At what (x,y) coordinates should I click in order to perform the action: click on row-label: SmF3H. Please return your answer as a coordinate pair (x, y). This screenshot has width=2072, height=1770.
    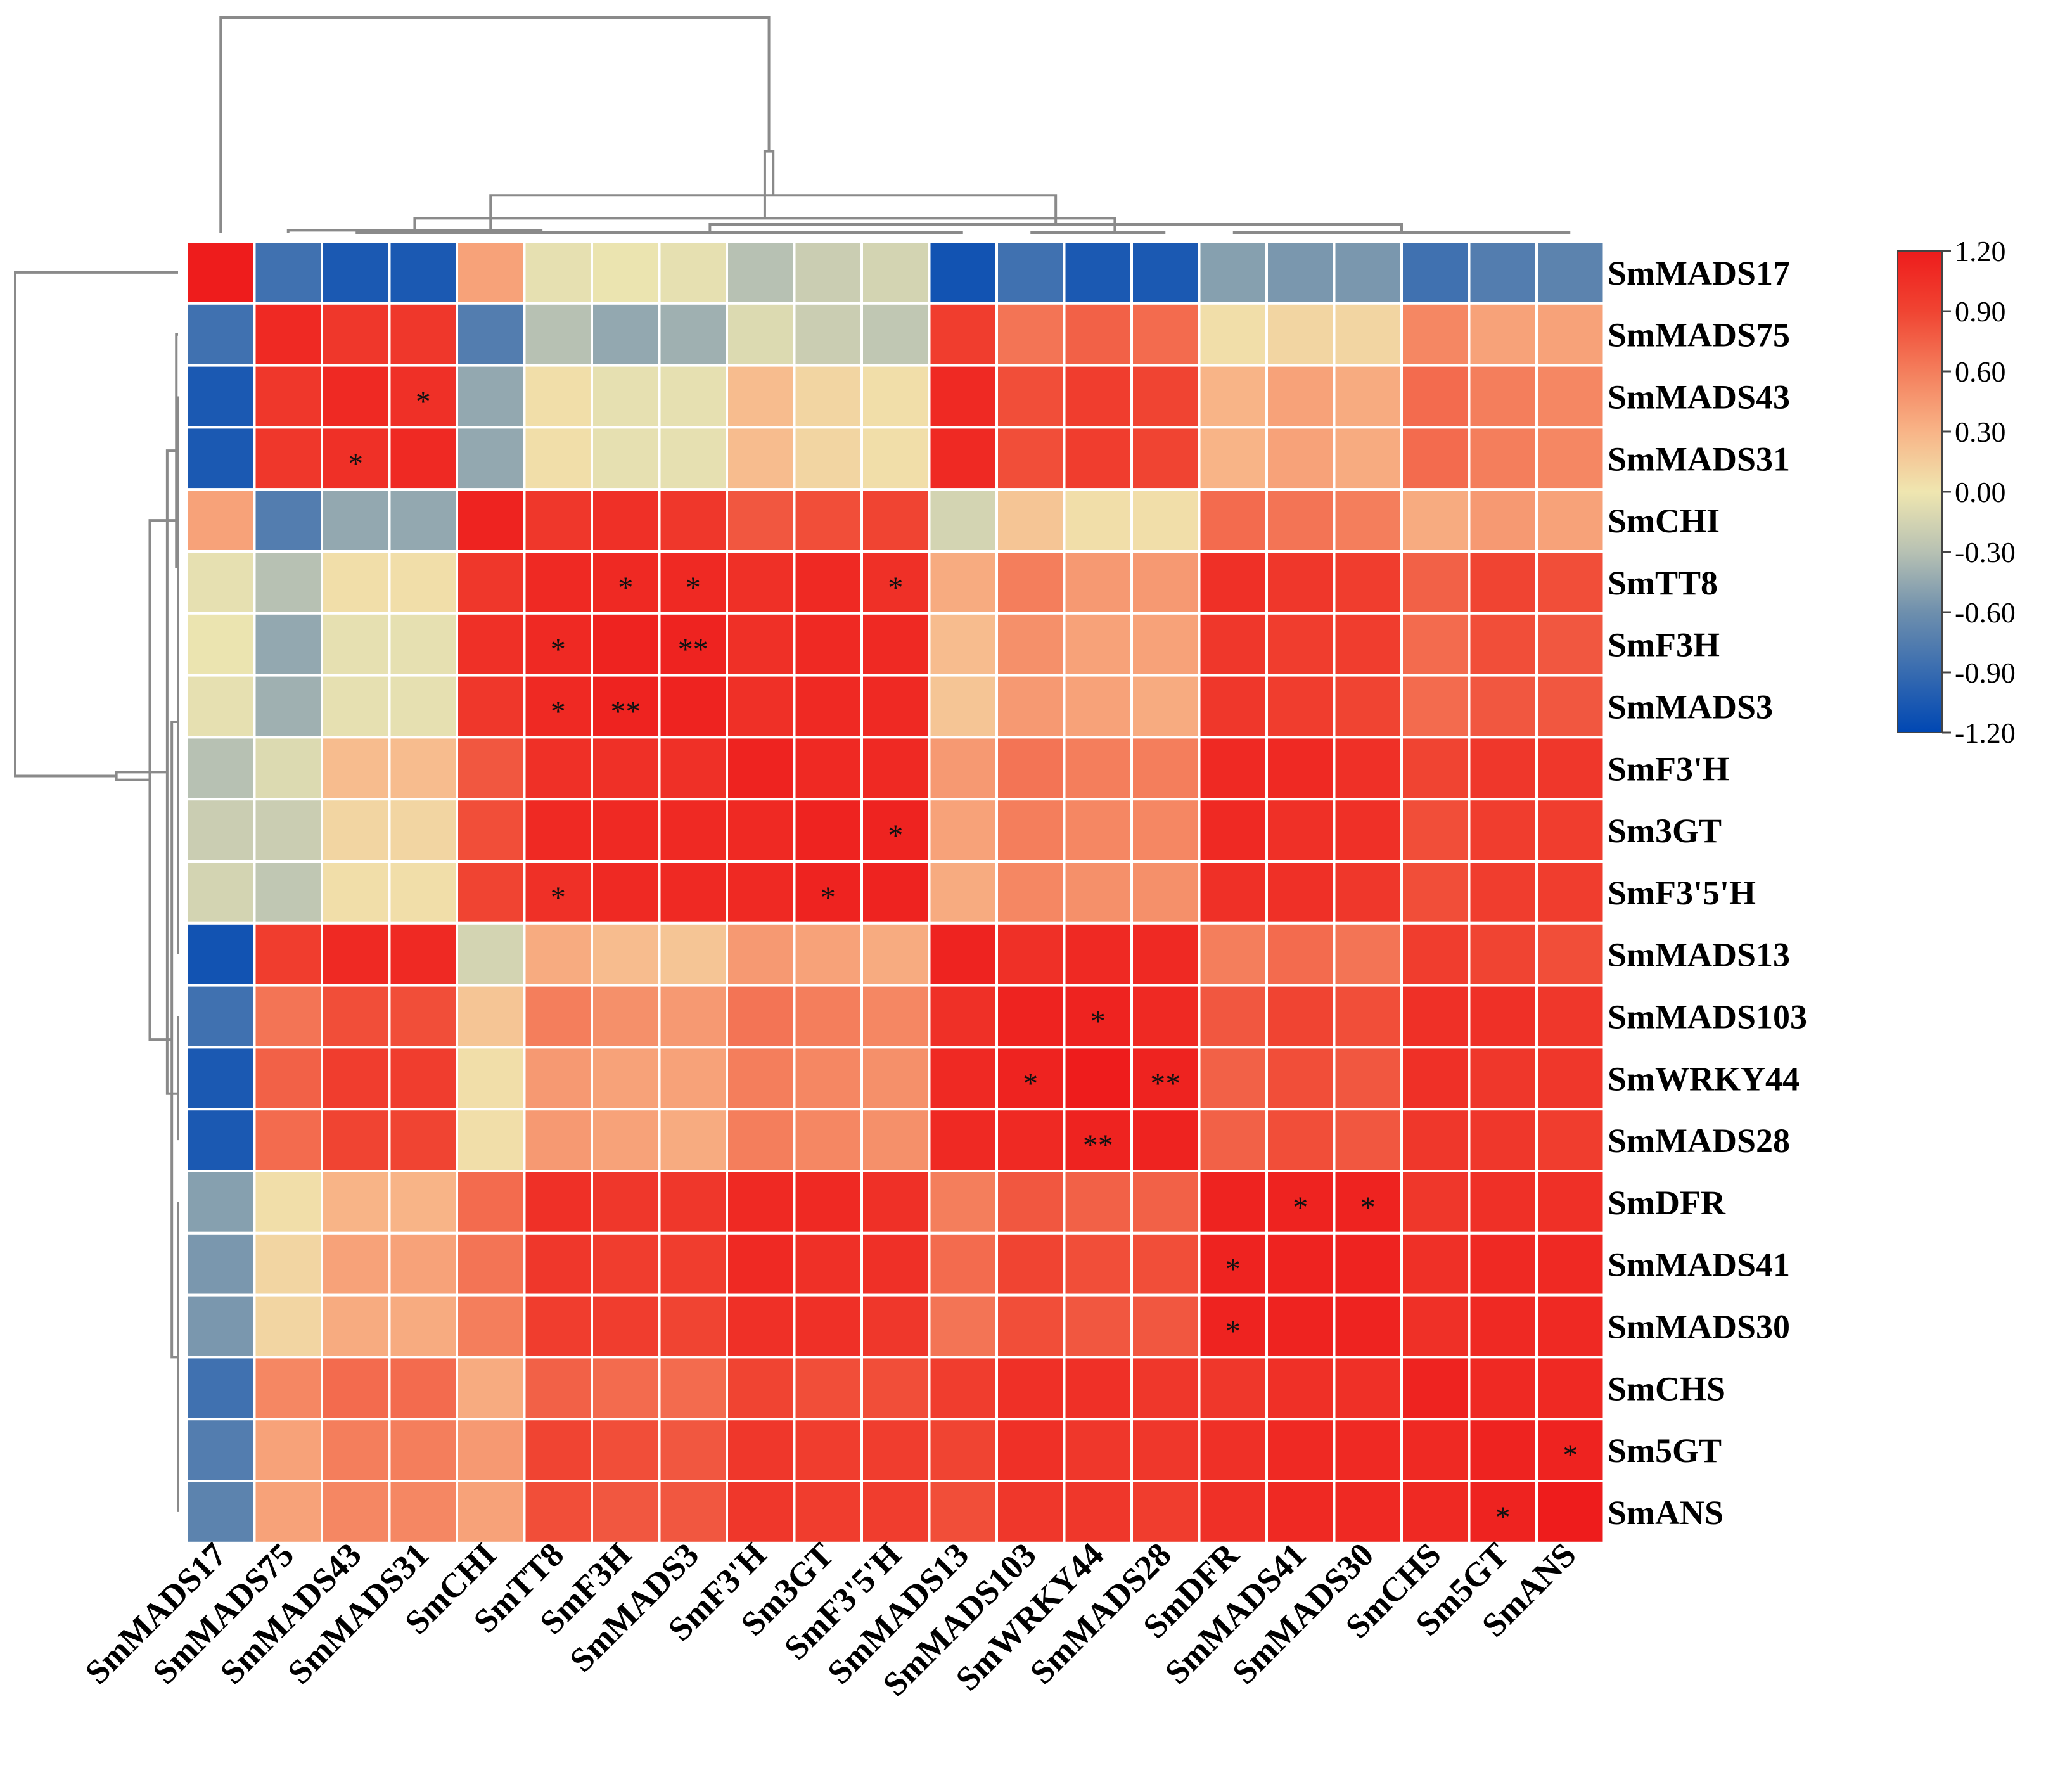
    Looking at the image, I should click on (1664, 645).